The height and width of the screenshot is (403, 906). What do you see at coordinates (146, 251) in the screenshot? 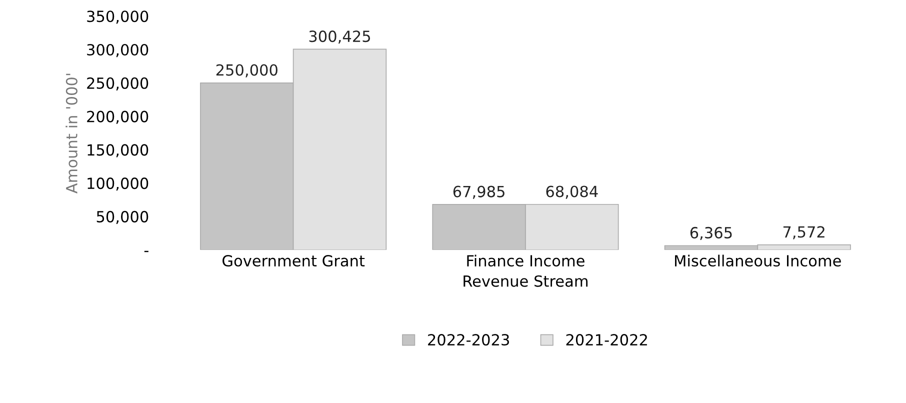
I see `y-tick-label: -` at bounding box center [146, 251].